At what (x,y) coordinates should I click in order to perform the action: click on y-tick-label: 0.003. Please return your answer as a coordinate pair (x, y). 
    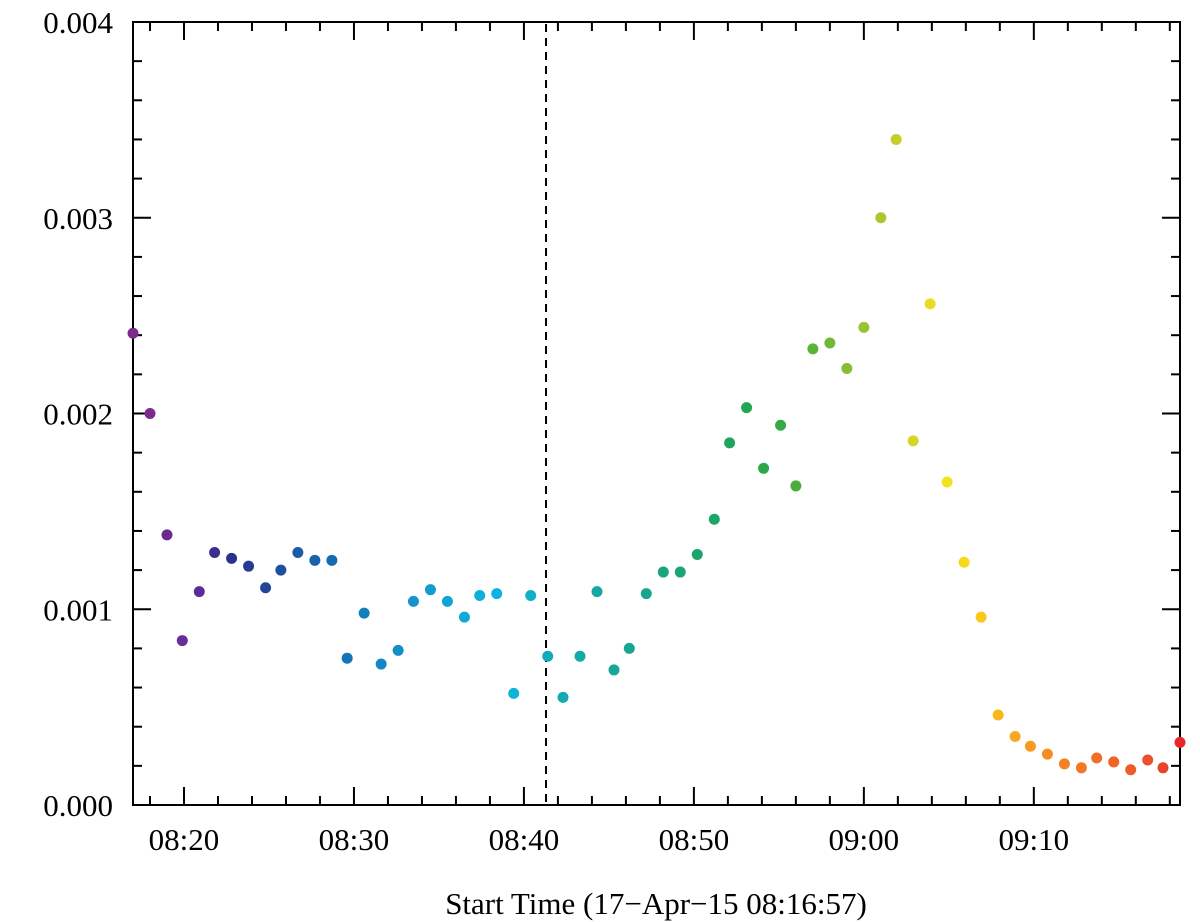
    Looking at the image, I should click on (78, 218).